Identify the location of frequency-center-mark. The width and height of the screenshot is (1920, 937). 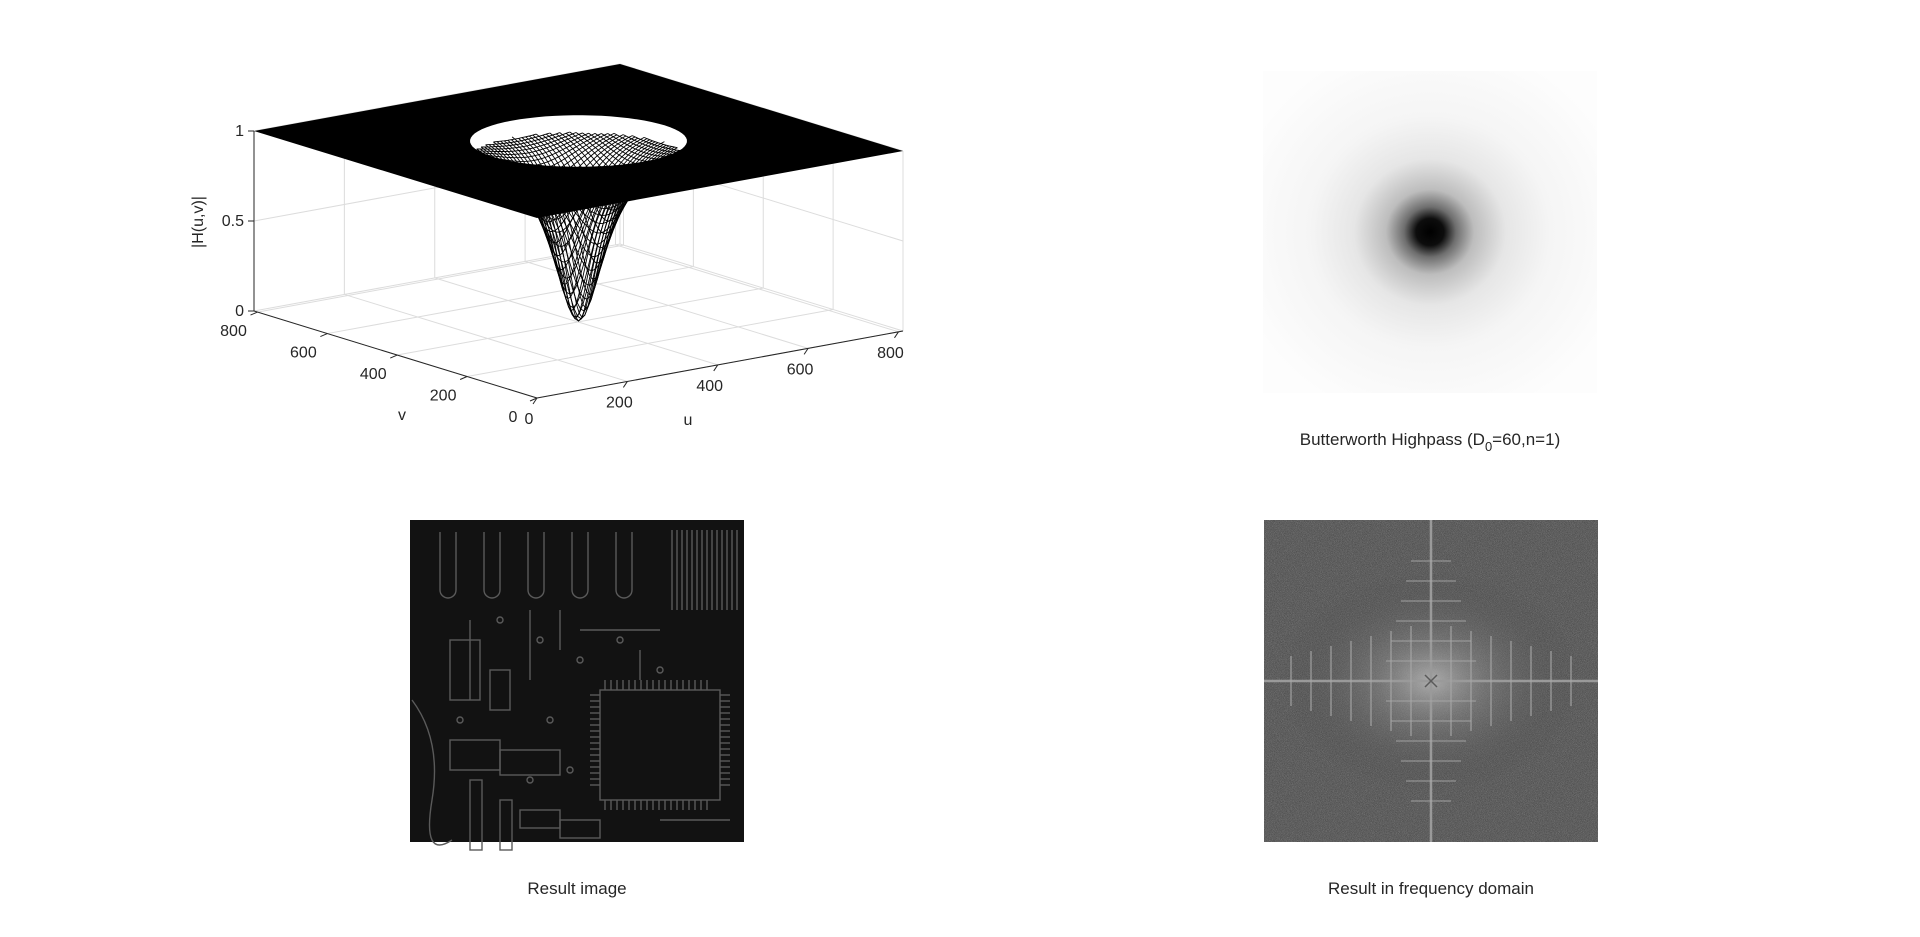
(1431, 681).